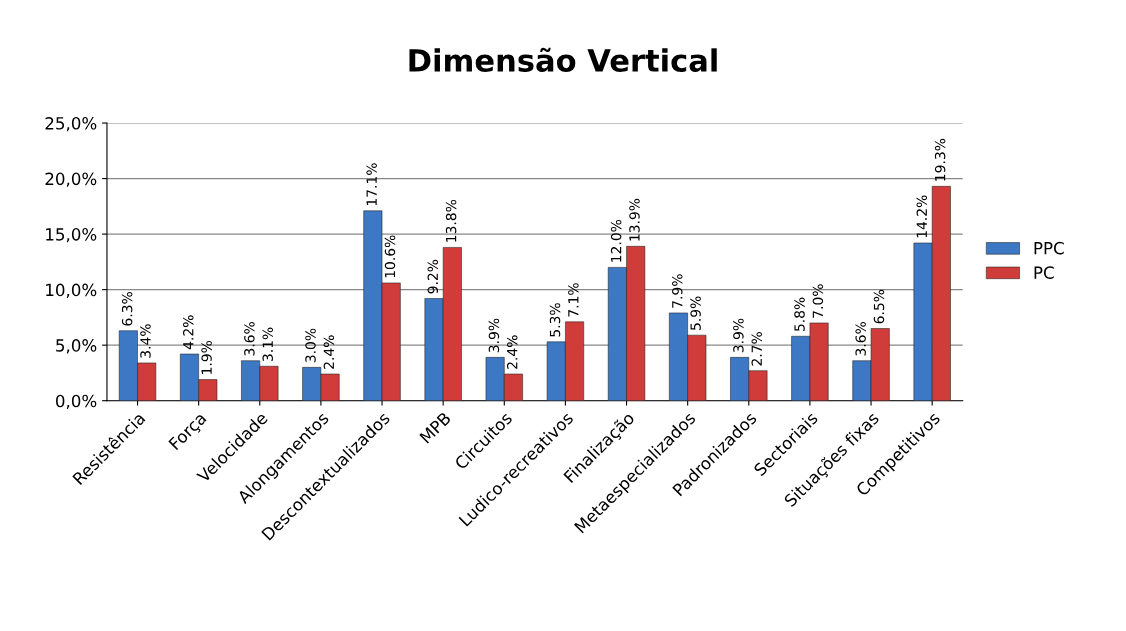  Describe the element at coordinates (922, 216) in the screenshot. I see `data-label: 14.2%` at that location.